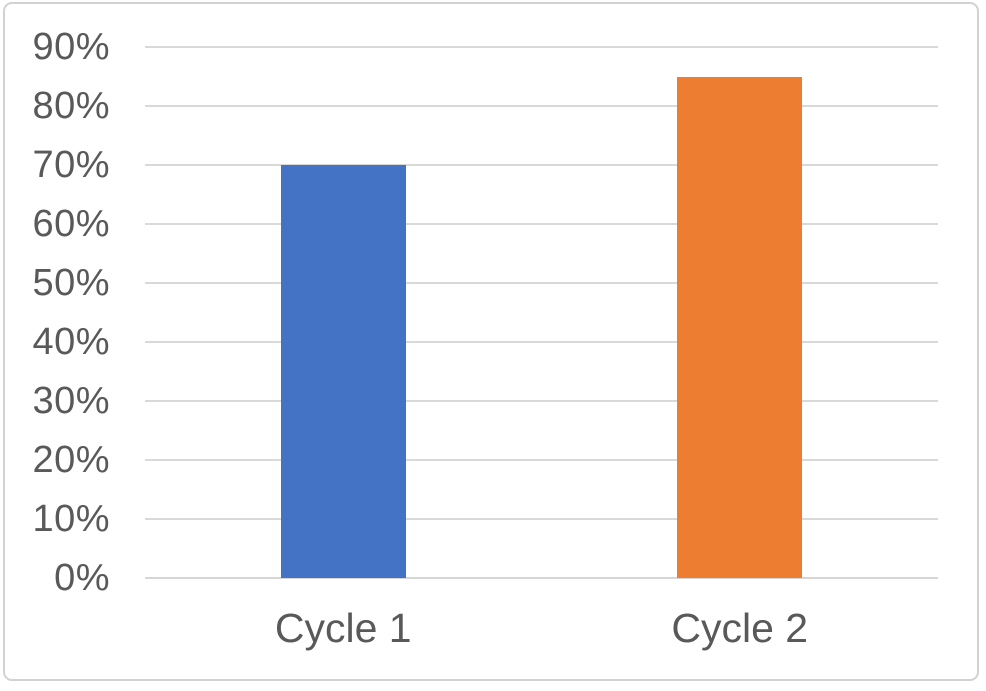  I want to click on y-tick-label-20%: 20%, so click(71, 460).